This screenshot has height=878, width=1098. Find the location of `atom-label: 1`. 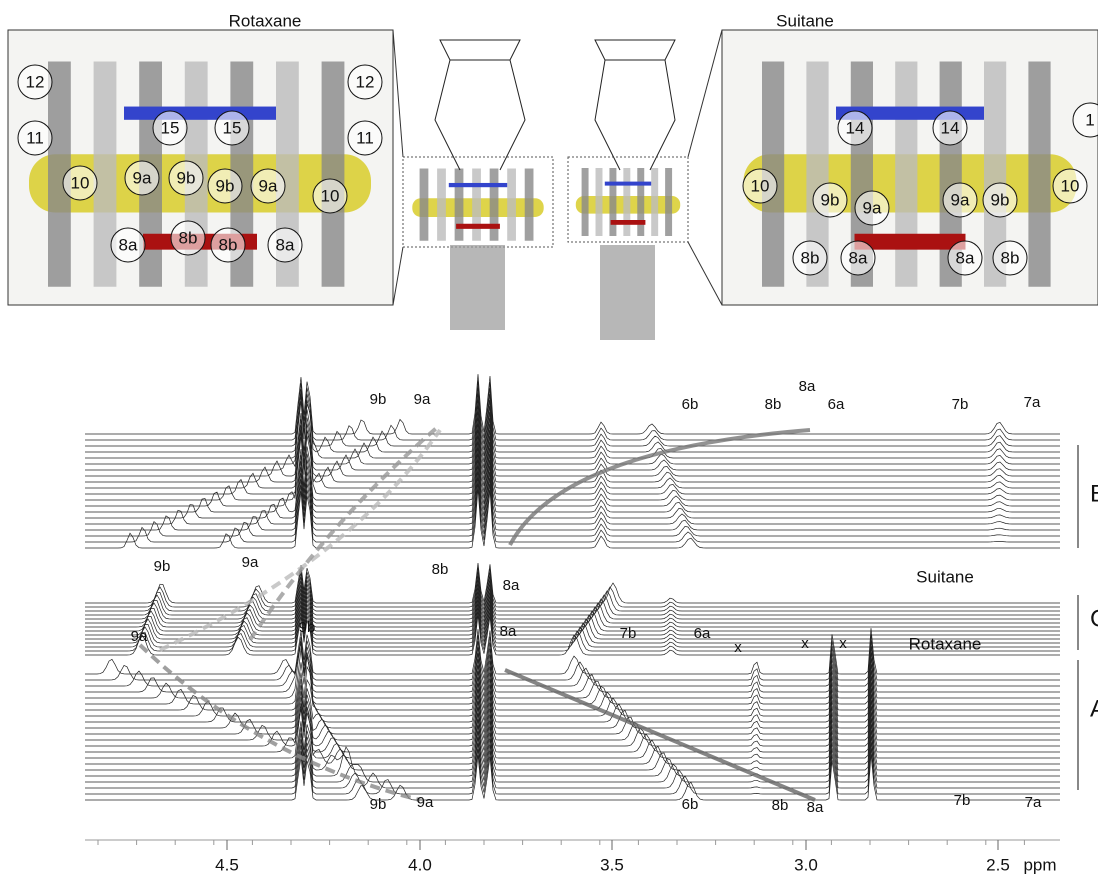

atom-label: 1 is located at coordinates (1089, 119).